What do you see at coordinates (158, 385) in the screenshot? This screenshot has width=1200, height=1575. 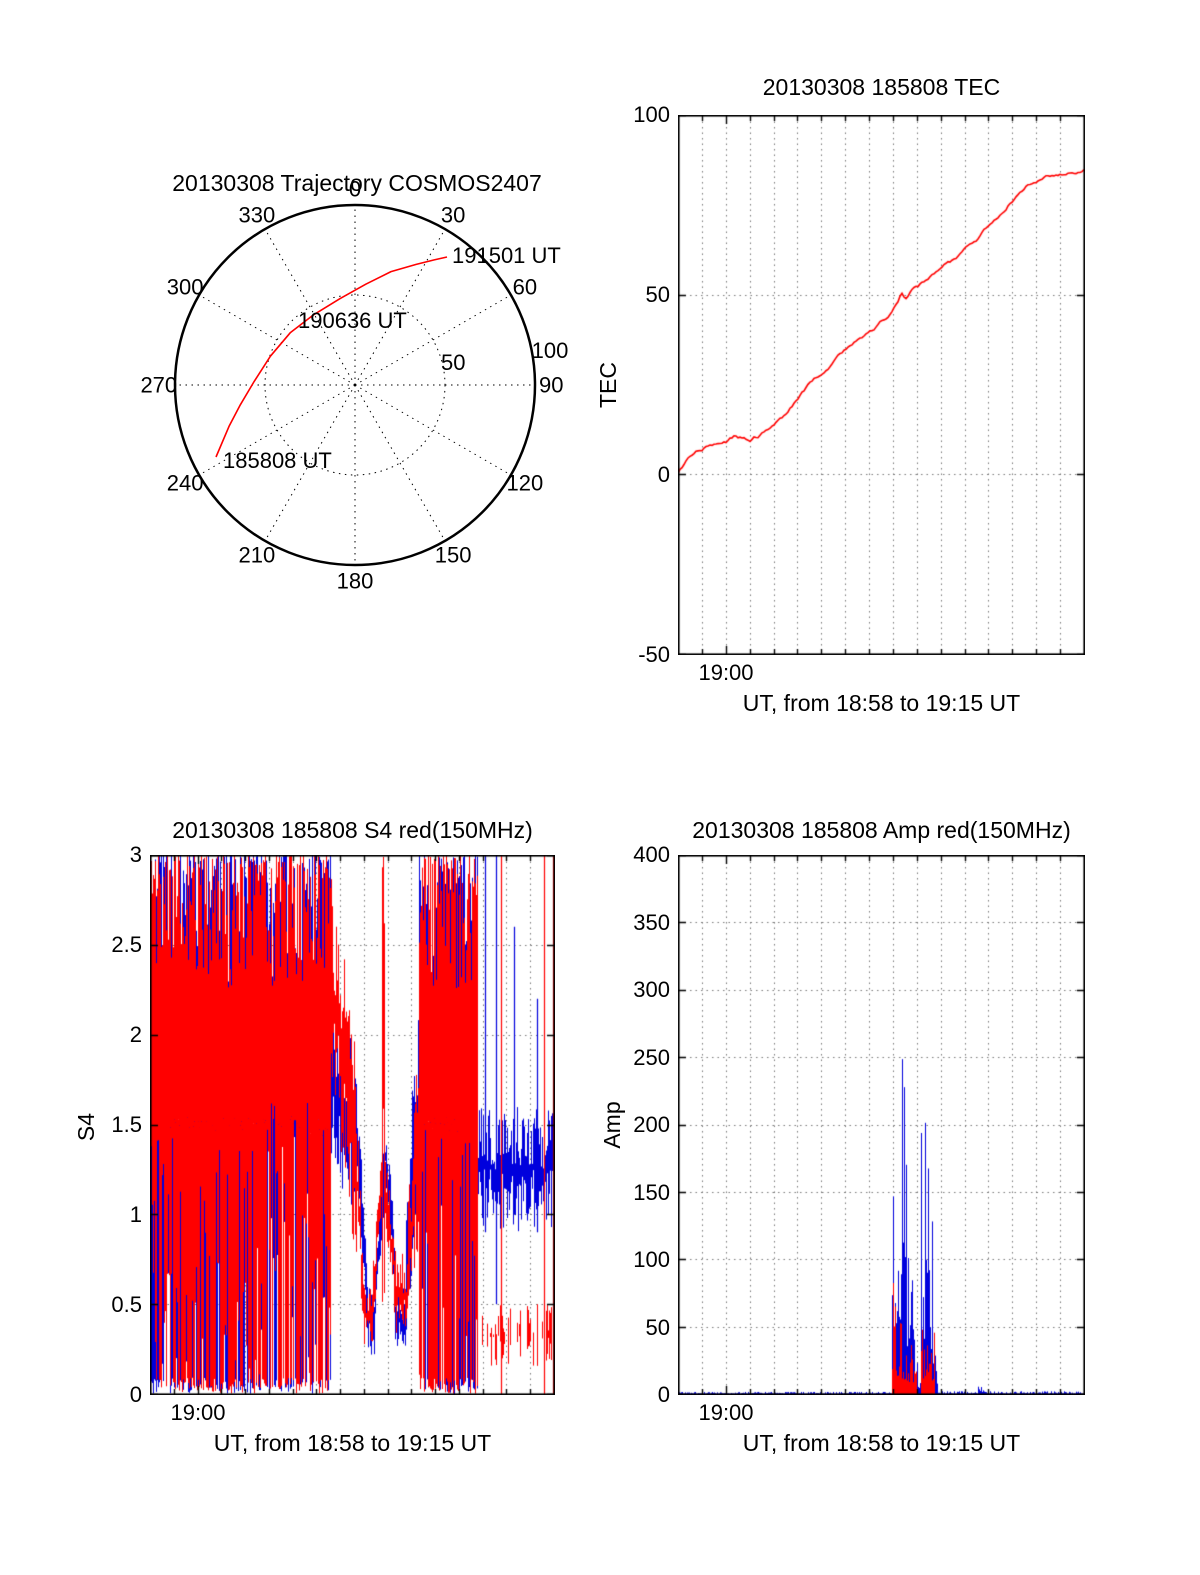 I see `azimuth-tick-label: 270` at bounding box center [158, 385].